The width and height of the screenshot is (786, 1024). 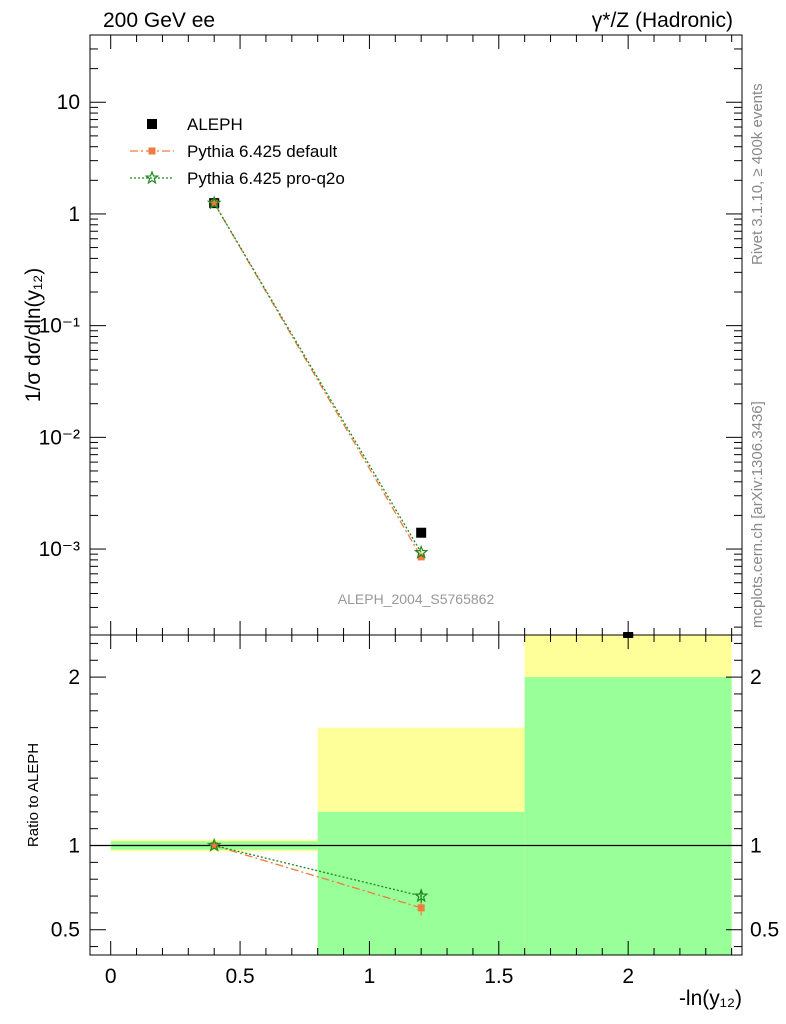 I want to click on y-tick-label: 10⁻¹, so click(x=59, y=326).